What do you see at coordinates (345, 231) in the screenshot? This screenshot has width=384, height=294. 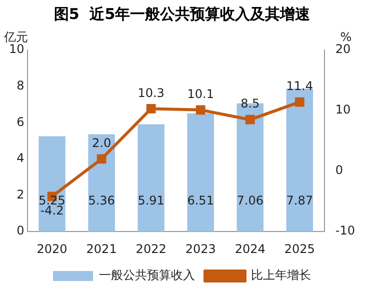 I see `y2-tick-label: -10` at bounding box center [345, 231].